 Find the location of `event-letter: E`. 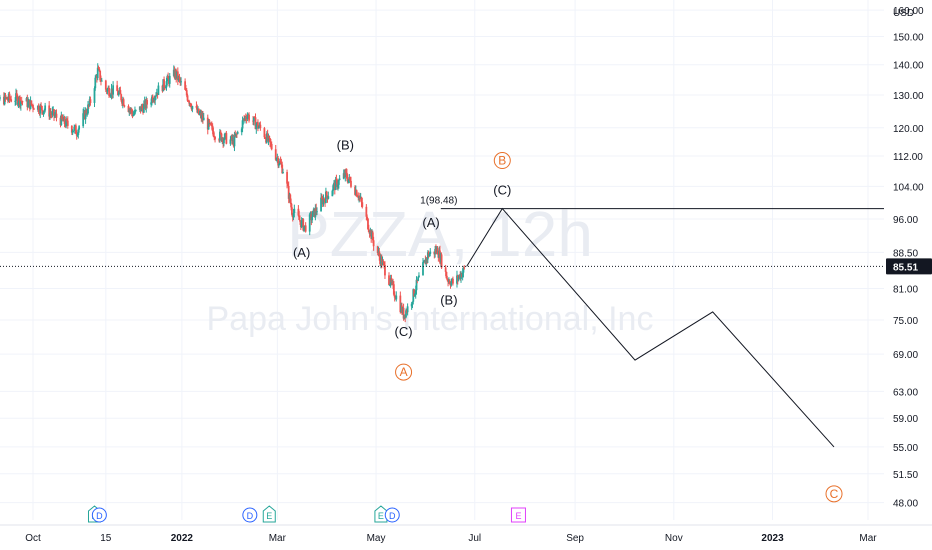

event-letter: E is located at coordinates (269, 516).